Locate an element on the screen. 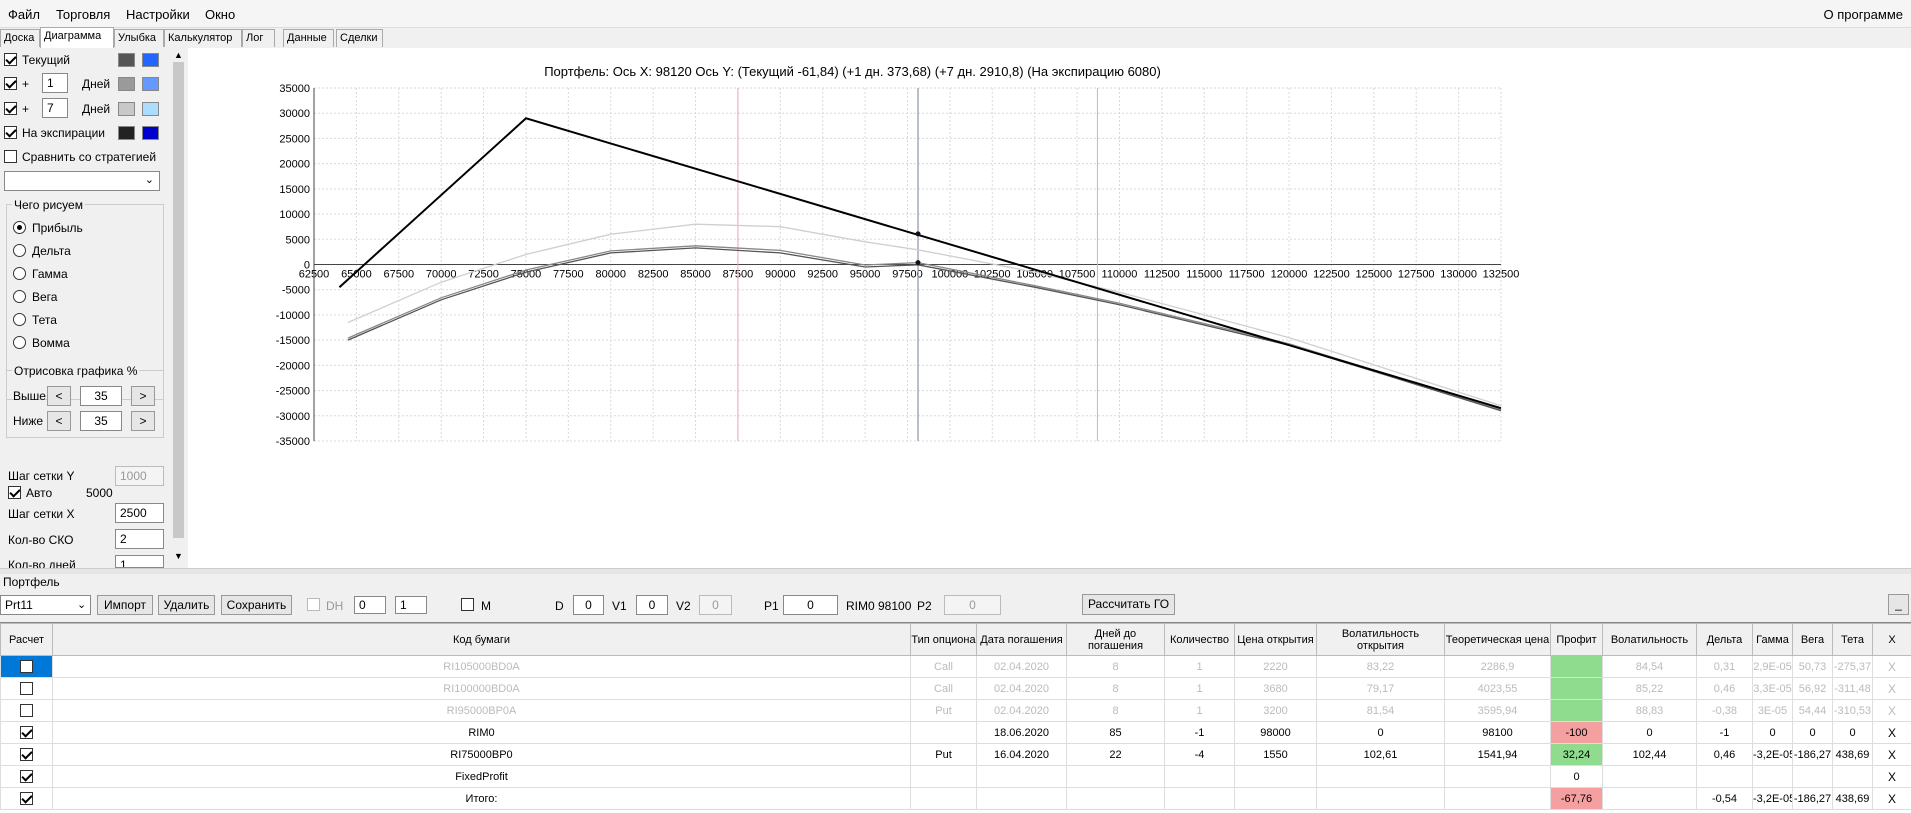 The image size is (1911, 813). menu-about: О программе is located at coordinates (1863, 14).